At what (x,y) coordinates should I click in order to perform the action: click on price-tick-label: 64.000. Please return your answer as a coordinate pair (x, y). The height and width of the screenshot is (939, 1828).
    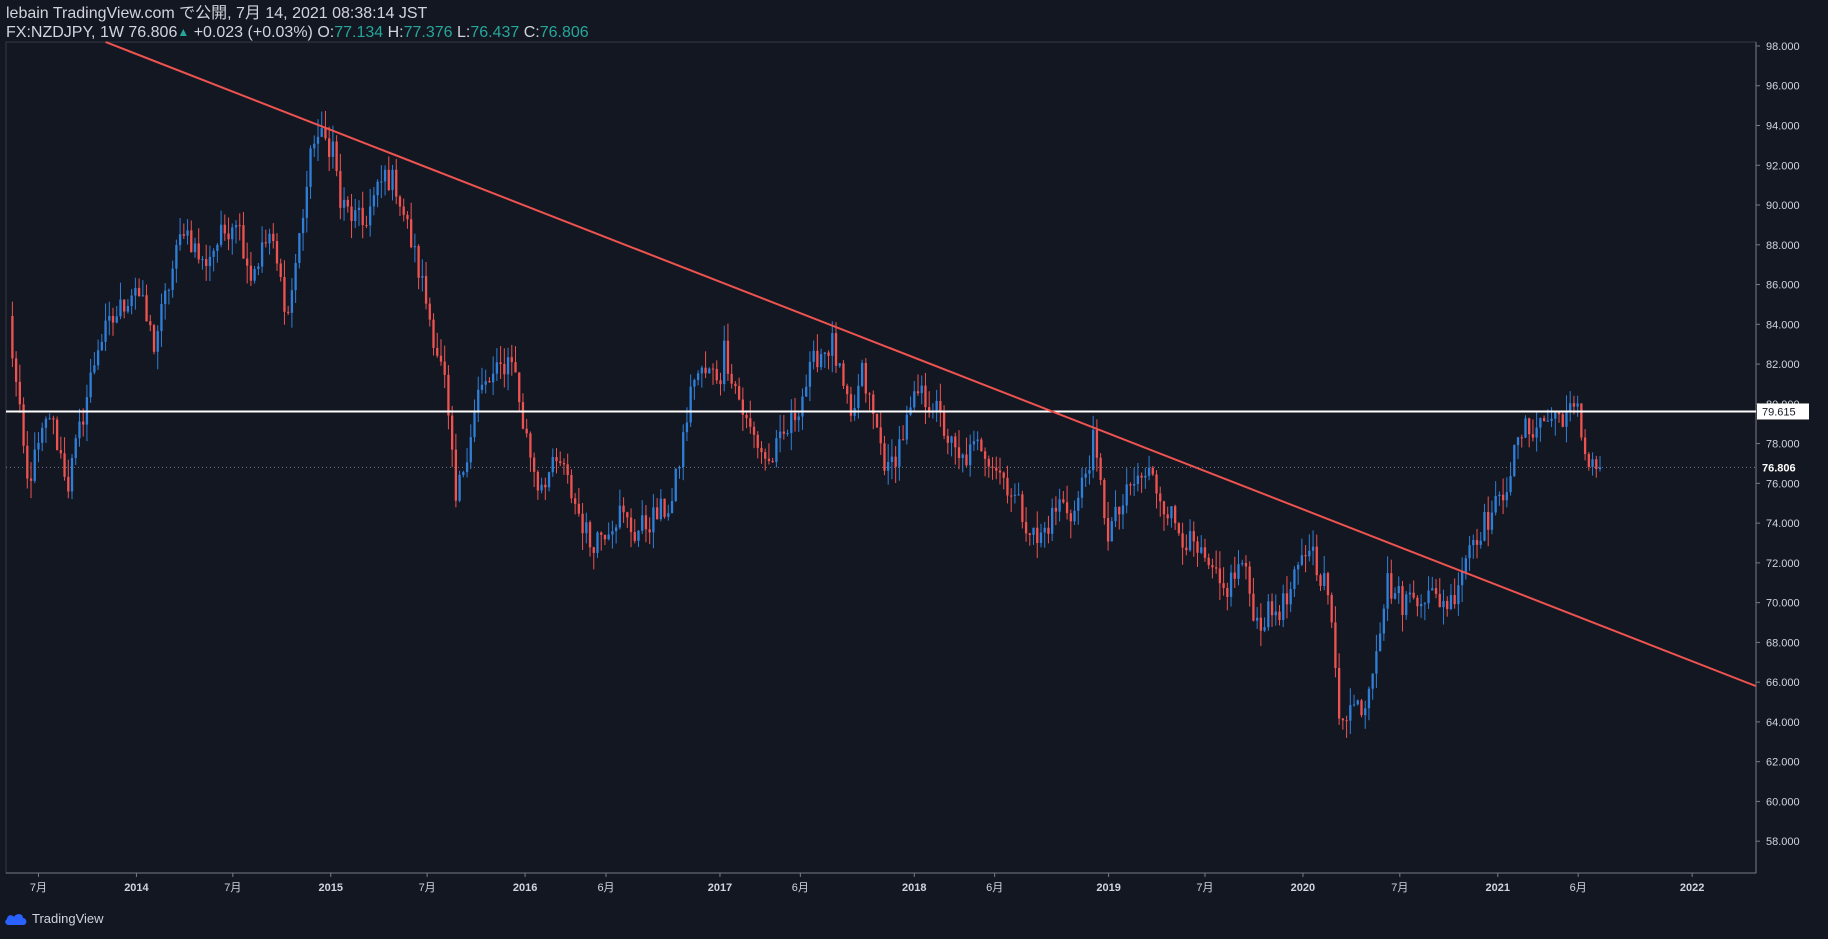
    Looking at the image, I should click on (1783, 723).